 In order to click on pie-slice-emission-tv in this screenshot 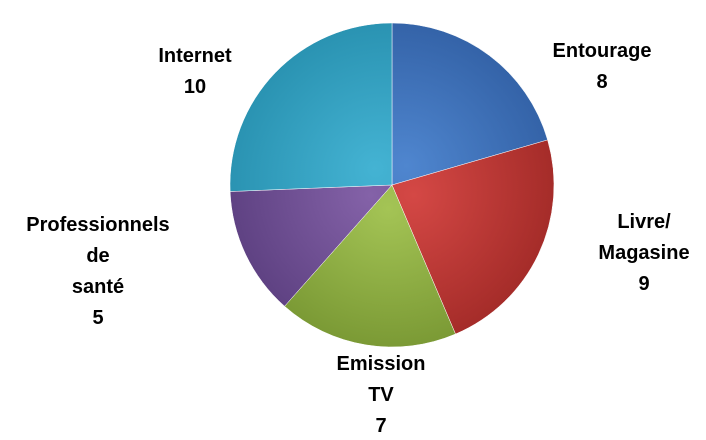, I will do `click(370, 266)`.